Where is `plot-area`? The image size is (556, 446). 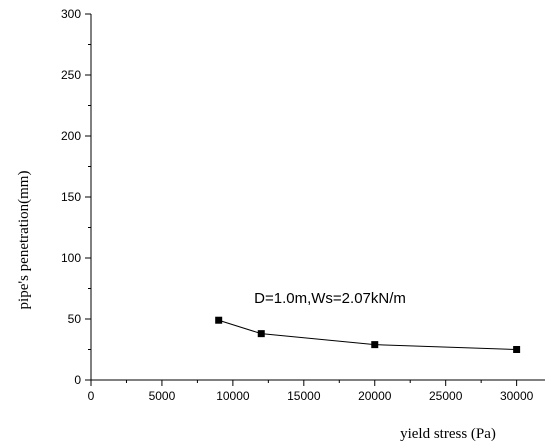
plot-area is located at coordinates (368, 334).